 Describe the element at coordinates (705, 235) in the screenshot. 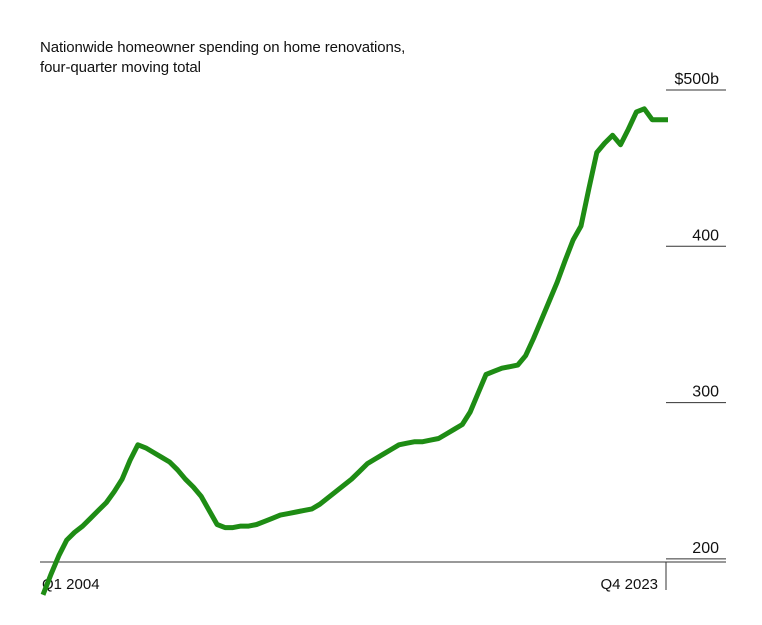

I see `y-tick-label-1: 400` at that location.